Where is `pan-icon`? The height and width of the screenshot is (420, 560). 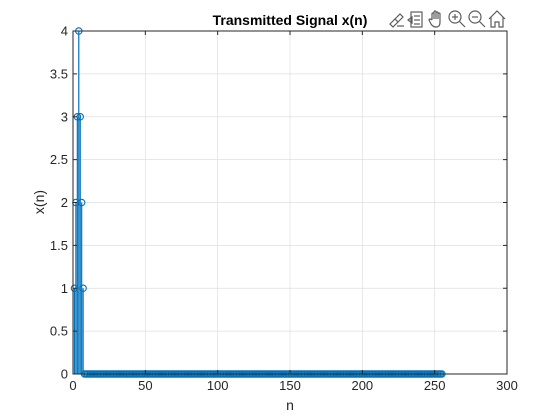 pan-icon is located at coordinates (434, 19).